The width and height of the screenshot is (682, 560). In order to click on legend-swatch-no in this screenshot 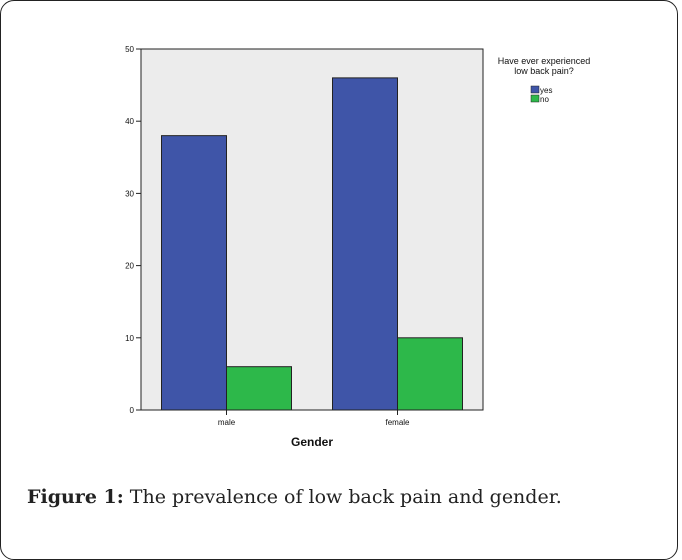, I will do `click(535, 98)`.